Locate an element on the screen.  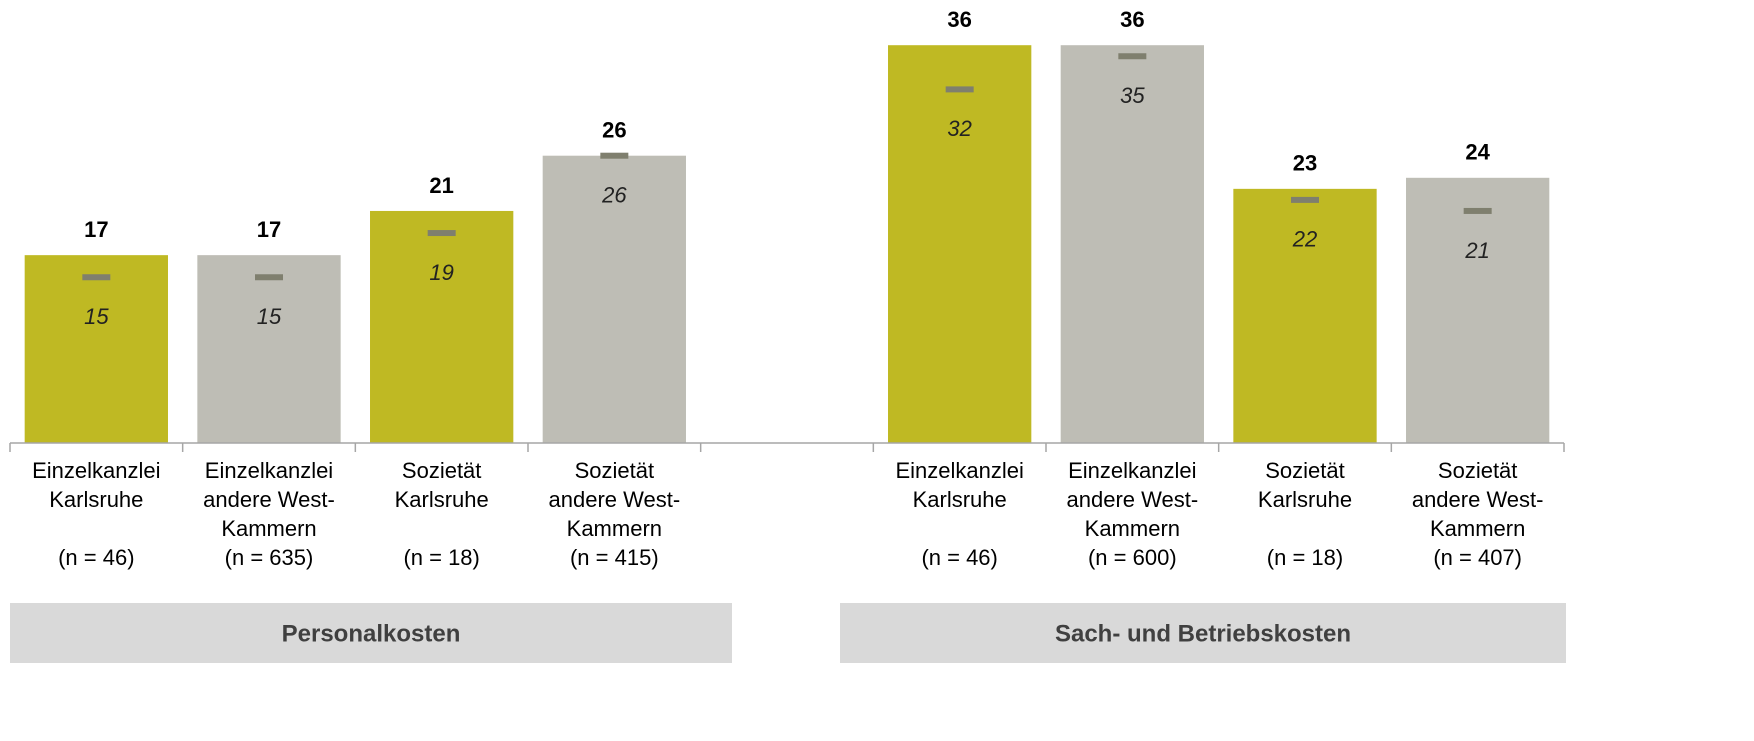
n-label: (n = 635) is located at coordinates (269, 557).